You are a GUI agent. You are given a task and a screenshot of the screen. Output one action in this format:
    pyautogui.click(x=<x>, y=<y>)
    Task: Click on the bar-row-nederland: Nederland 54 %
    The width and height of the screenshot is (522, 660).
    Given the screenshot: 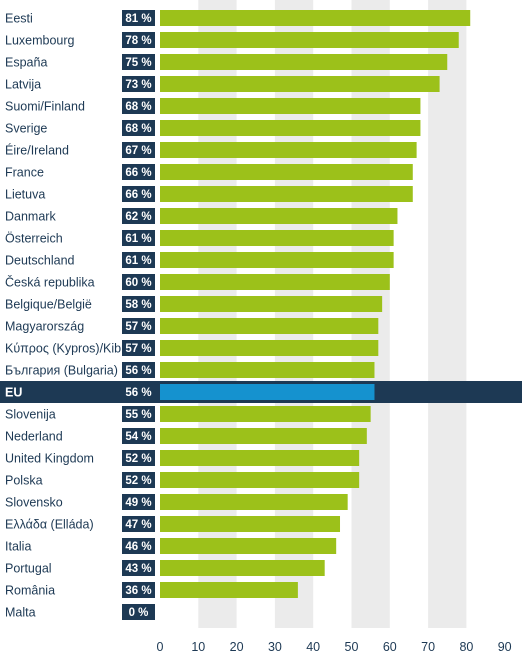 What is the action you would take?
    pyautogui.click(x=186, y=436)
    